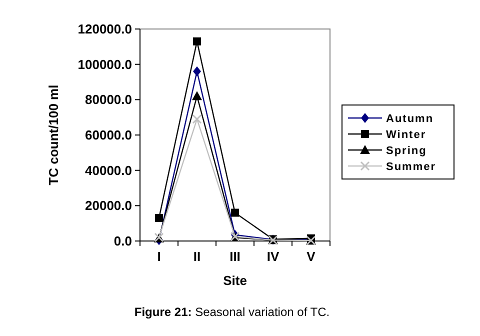 This screenshot has height=336, width=480. Describe the element at coordinates (105, 29) in the screenshot. I see `y-tick-label: 120000.0` at that location.